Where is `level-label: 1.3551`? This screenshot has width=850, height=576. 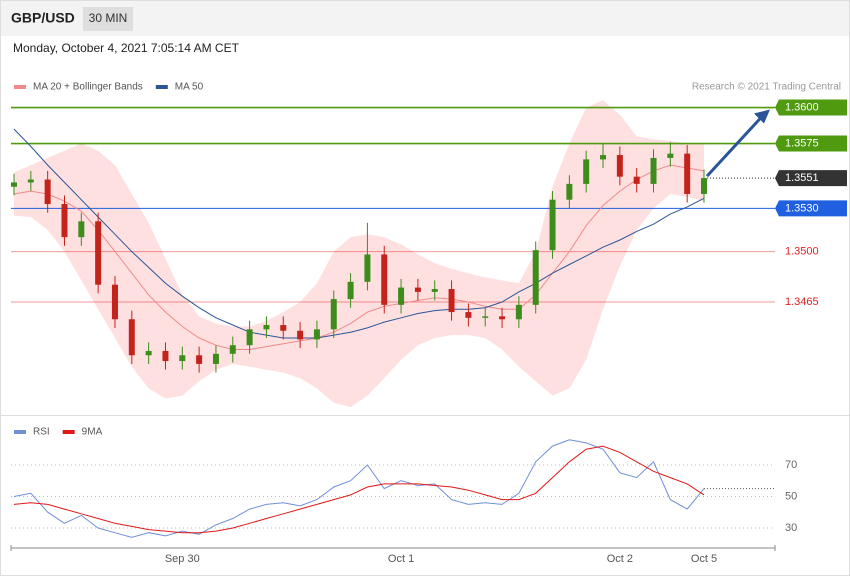 level-label: 1.3551 is located at coordinates (802, 178).